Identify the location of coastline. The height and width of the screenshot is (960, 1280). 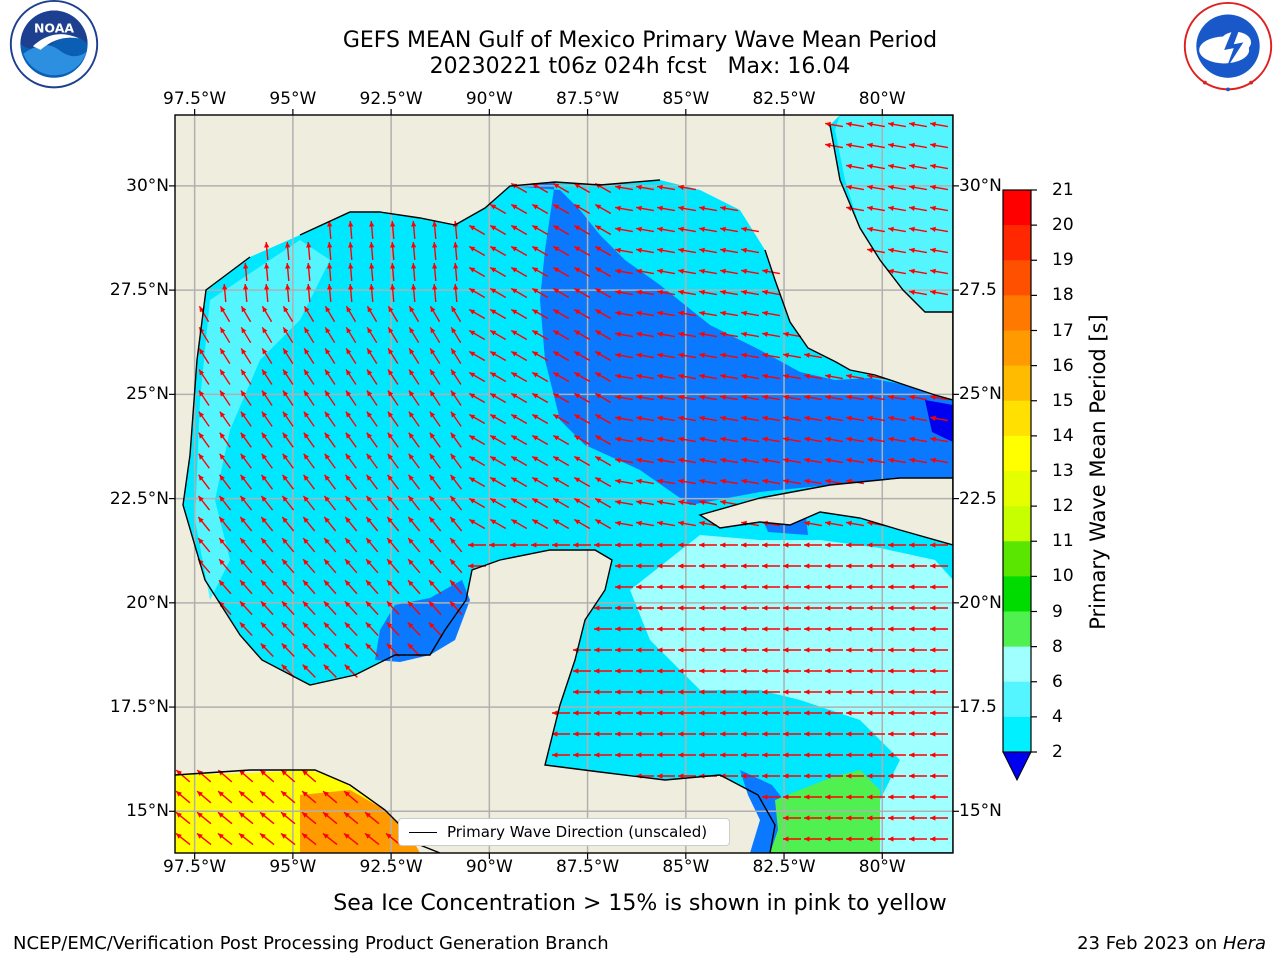
(480, 207).